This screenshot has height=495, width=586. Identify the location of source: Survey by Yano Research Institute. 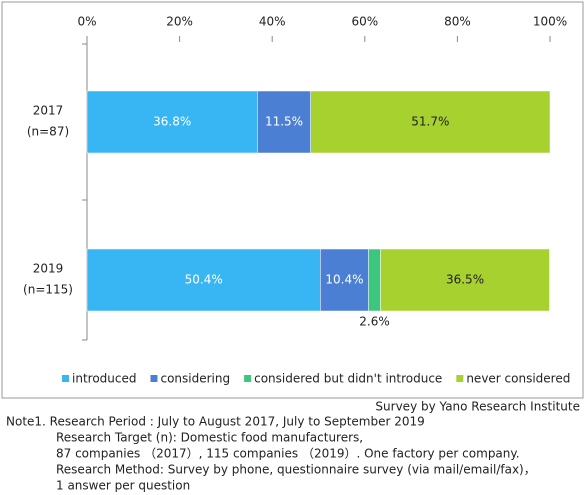
(477, 407).